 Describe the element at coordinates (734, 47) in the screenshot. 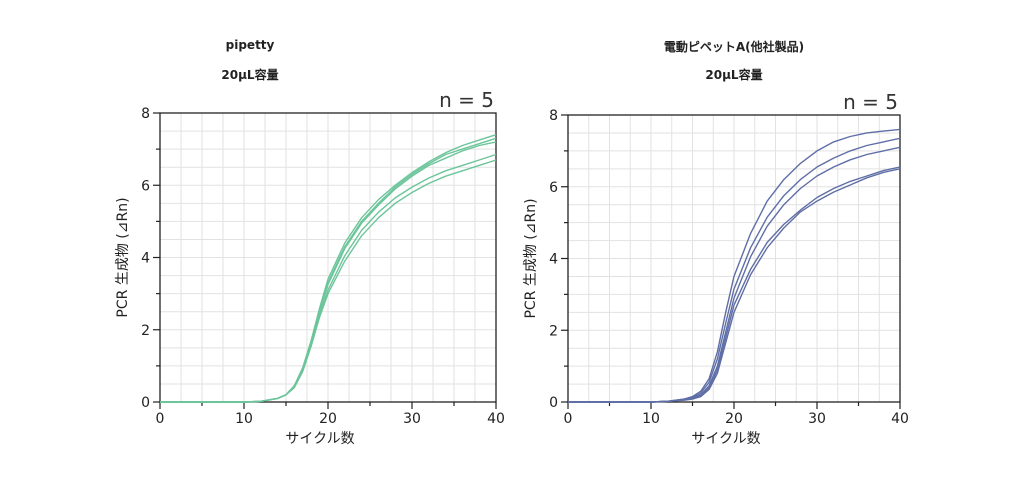

I see `chart-title: 電動ピペットA(他社製品)` at that location.